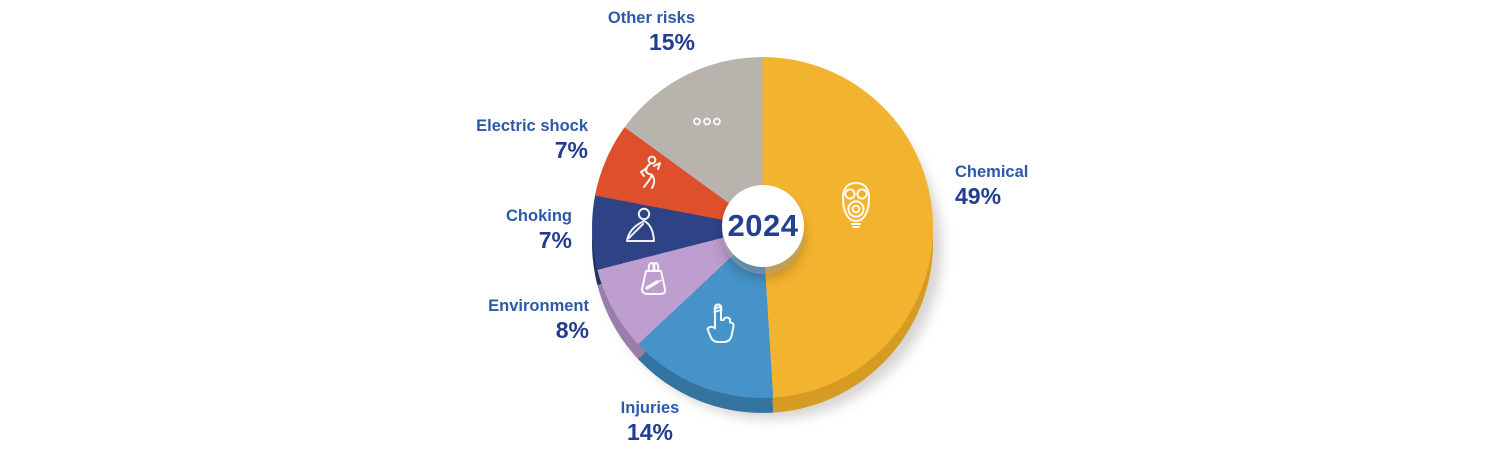 The width and height of the screenshot is (1504, 470). What do you see at coordinates (651, 18) in the screenshot?
I see `slice-name: Other risks` at bounding box center [651, 18].